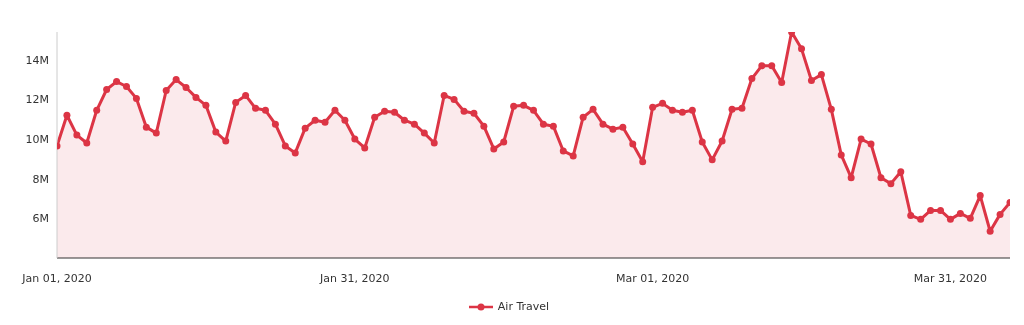 The width and height of the screenshot is (1024, 325). What do you see at coordinates (523, 306) in the screenshot?
I see `legend-label: Air Travel` at bounding box center [523, 306].